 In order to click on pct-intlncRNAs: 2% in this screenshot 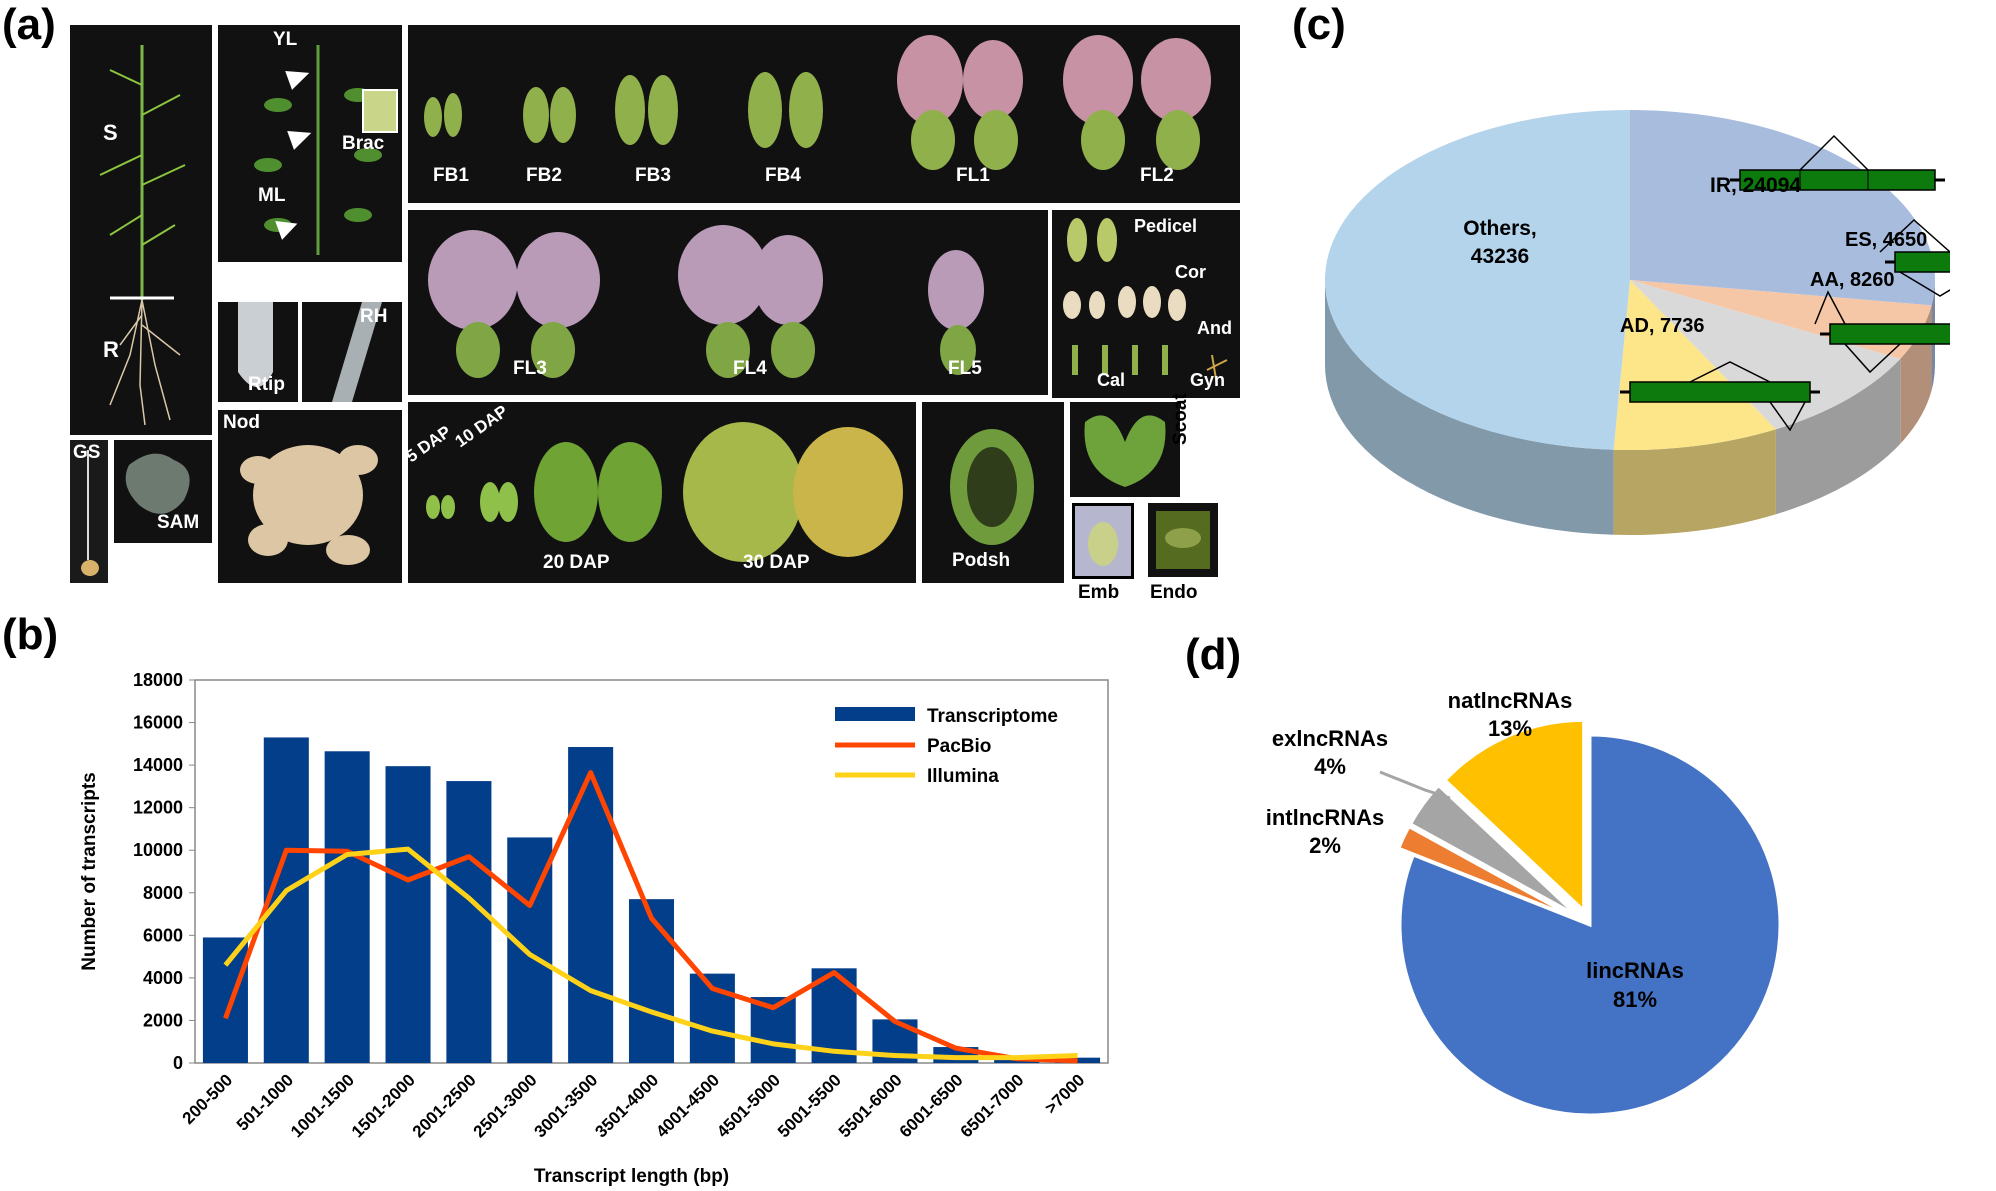, I will do `click(1325, 845)`.